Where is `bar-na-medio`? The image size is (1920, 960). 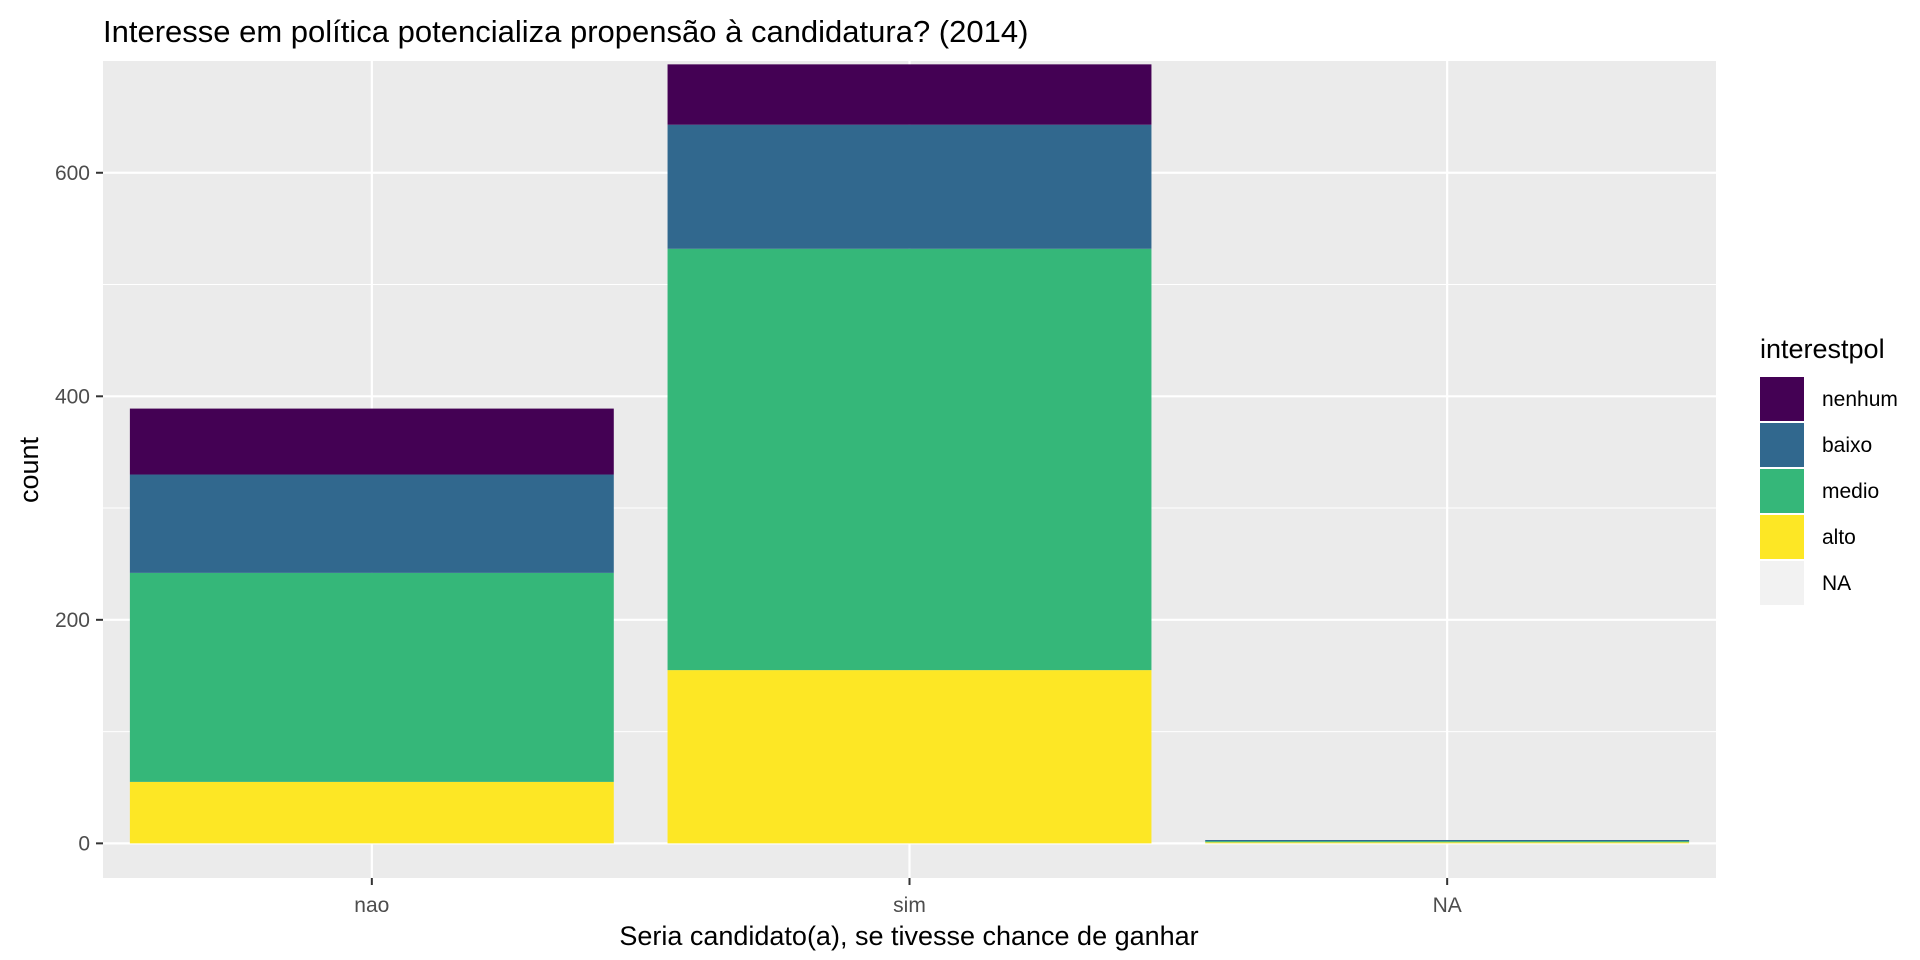 bar-na-medio is located at coordinates (1447, 842).